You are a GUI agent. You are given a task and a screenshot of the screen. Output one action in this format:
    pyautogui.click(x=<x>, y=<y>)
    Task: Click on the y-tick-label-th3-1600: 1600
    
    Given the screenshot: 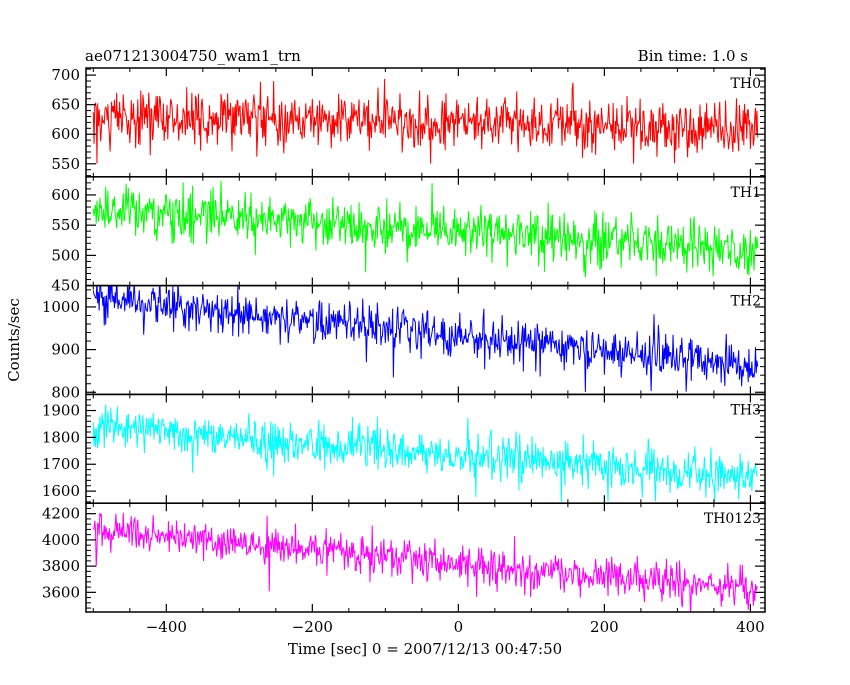 What is the action you would take?
    pyautogui.click(x=61, y=491)
    